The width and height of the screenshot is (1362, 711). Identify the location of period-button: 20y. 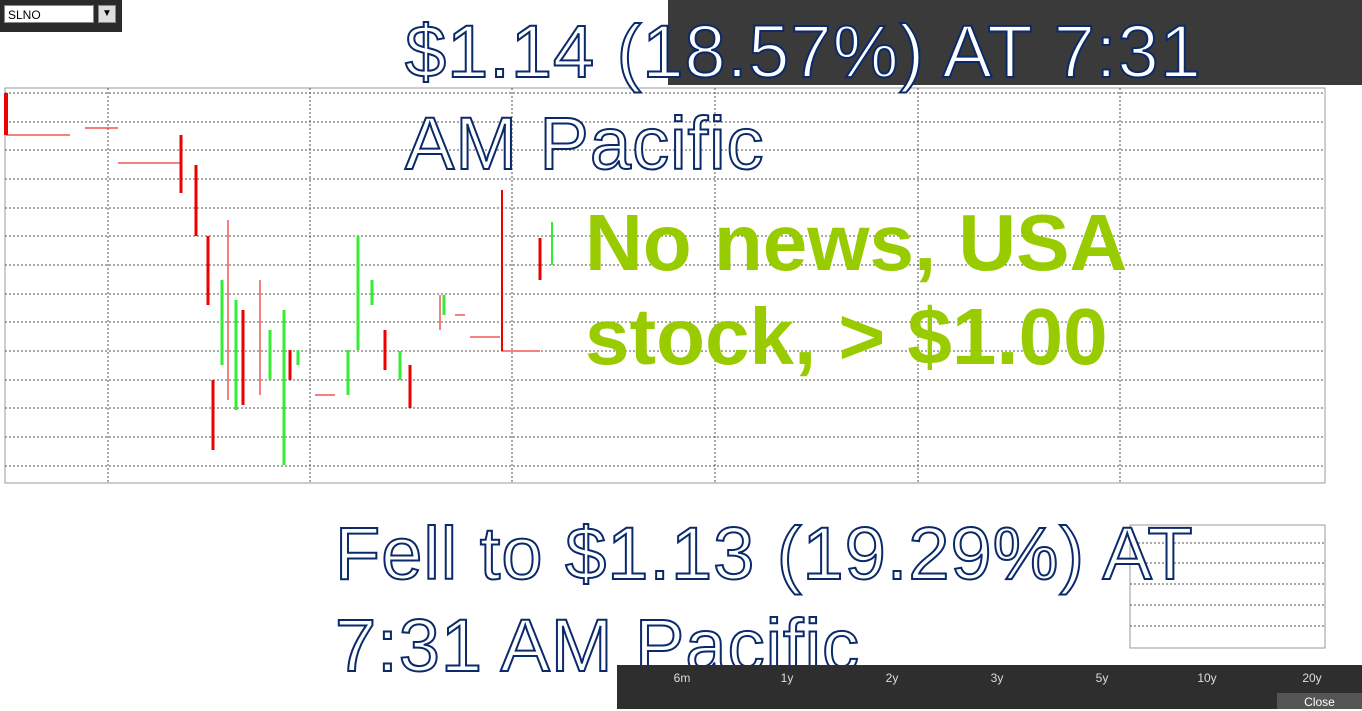
(1312, 678).